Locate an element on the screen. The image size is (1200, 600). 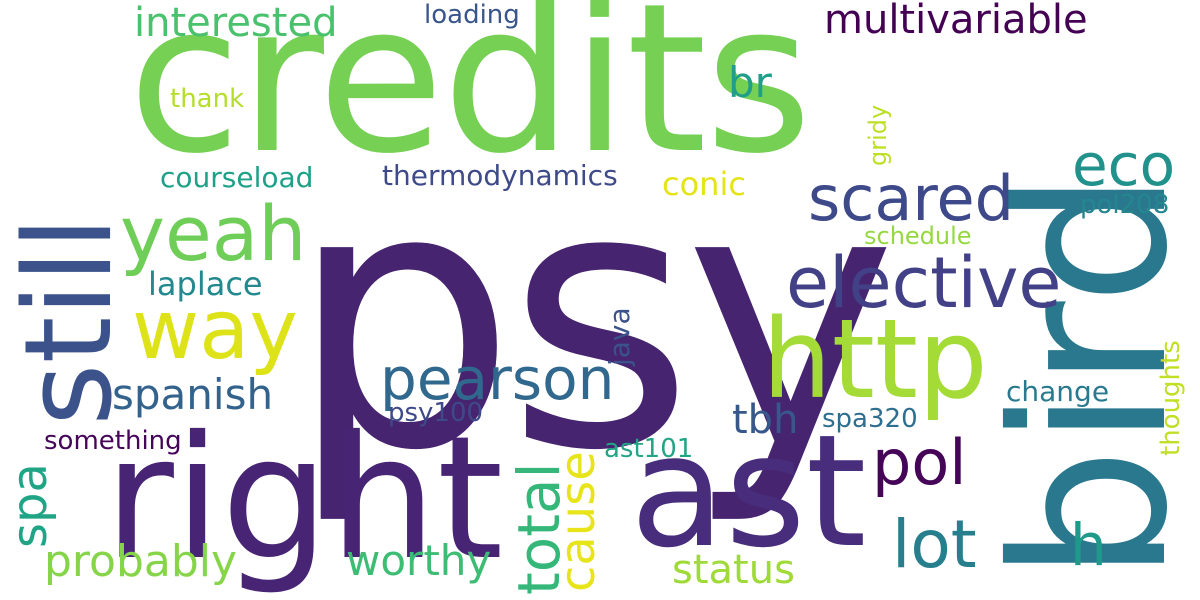
word: gridy is located at coordinates (878, 135).